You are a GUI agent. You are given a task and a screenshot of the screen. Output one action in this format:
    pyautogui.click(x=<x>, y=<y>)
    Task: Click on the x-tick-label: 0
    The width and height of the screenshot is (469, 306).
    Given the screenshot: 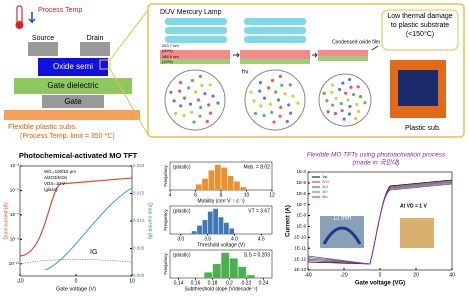 What is the action you would take?
    pyautogui.click(x=380, y=275)
    